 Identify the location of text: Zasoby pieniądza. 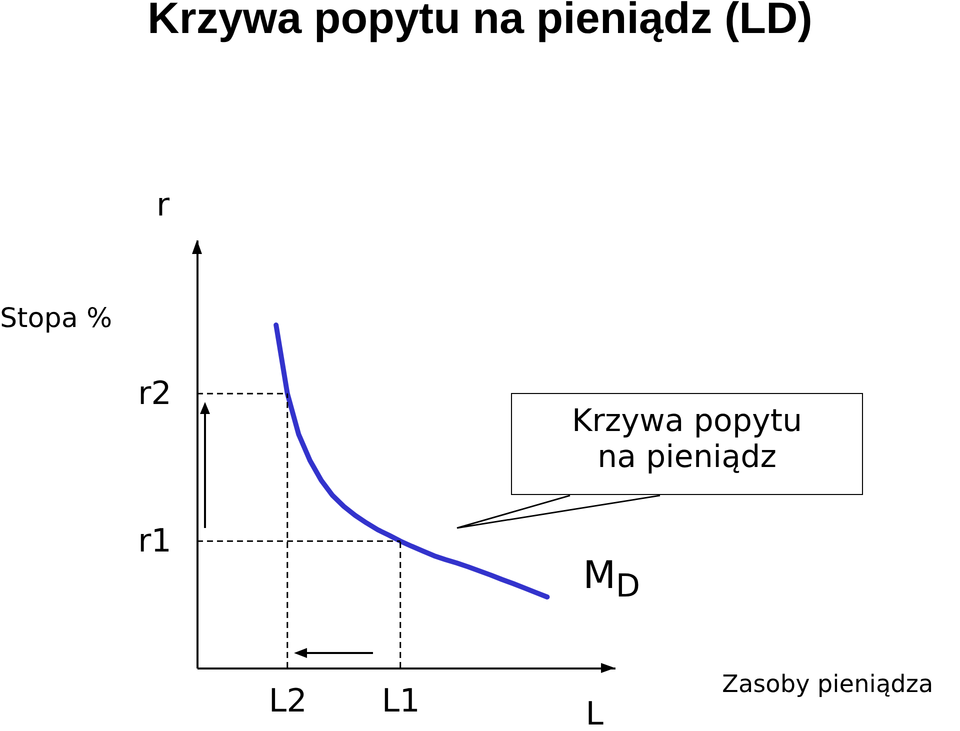
(828, 684).